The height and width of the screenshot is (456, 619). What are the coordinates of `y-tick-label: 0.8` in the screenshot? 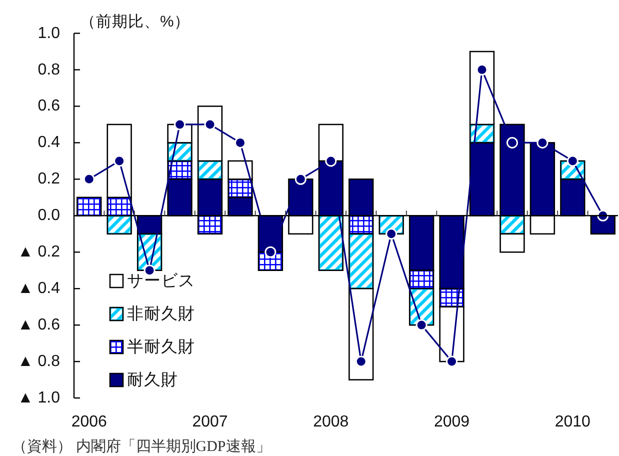 It's located at (49, 69).